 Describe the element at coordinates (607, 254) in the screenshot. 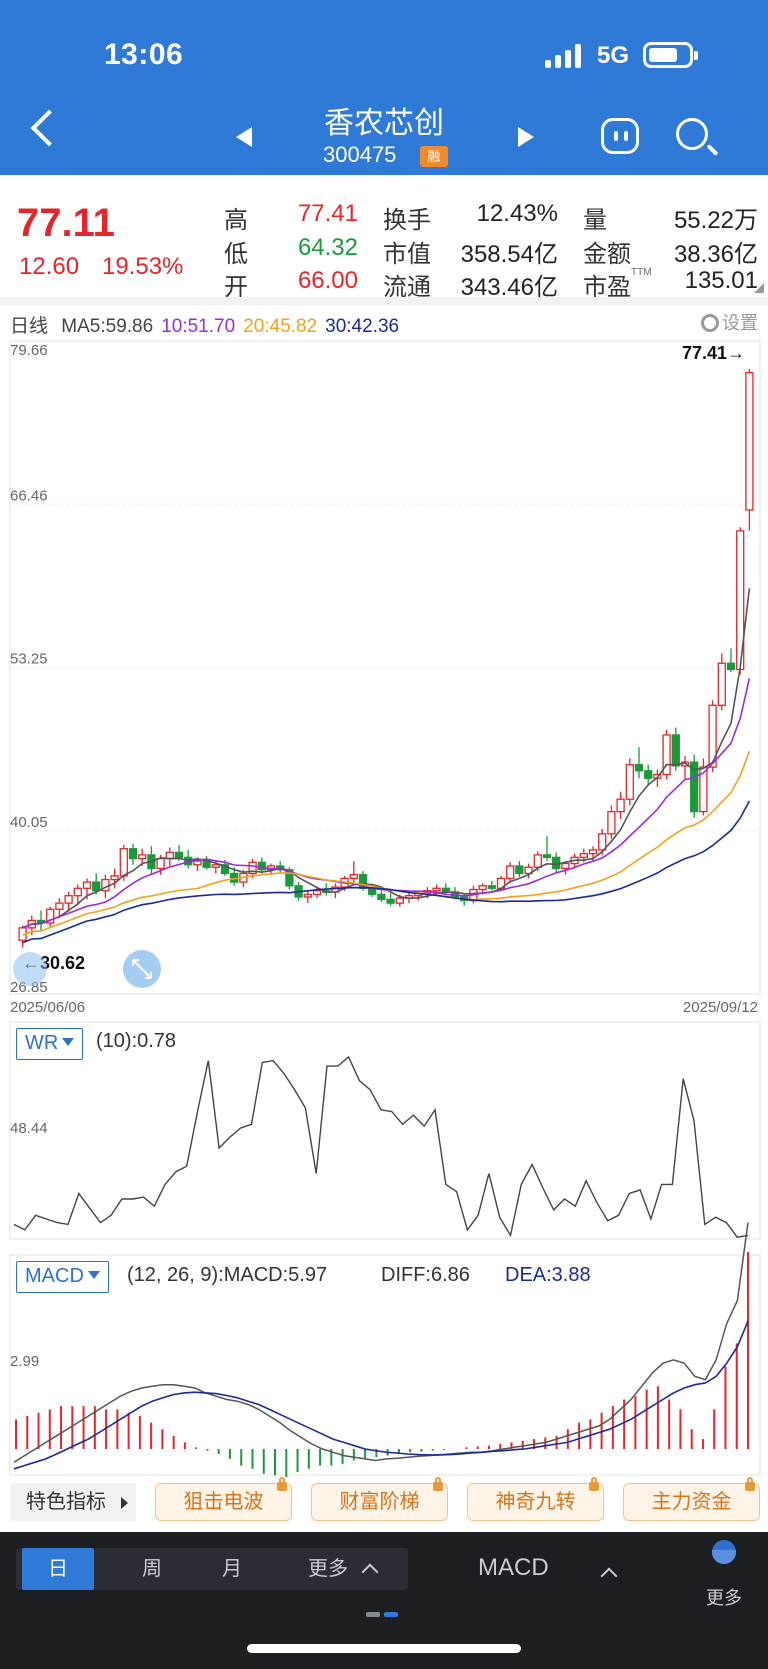

I see `stat-label: 金额` at that location.